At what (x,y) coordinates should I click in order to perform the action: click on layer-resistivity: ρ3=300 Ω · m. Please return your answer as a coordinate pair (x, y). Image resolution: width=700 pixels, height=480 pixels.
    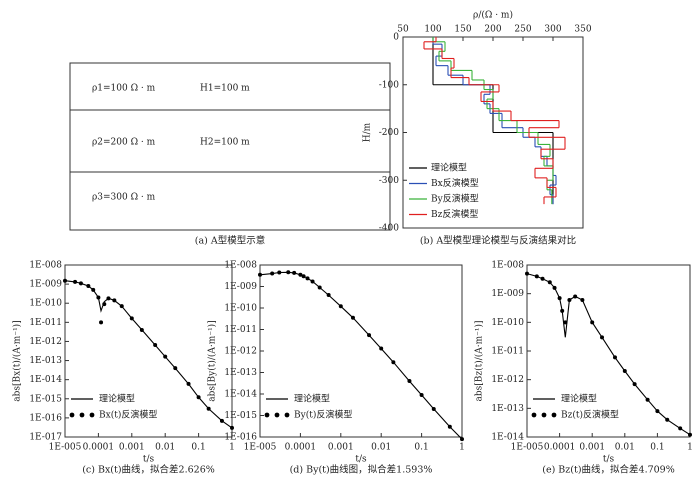
    Looking at the image, I should click on (124, 198).